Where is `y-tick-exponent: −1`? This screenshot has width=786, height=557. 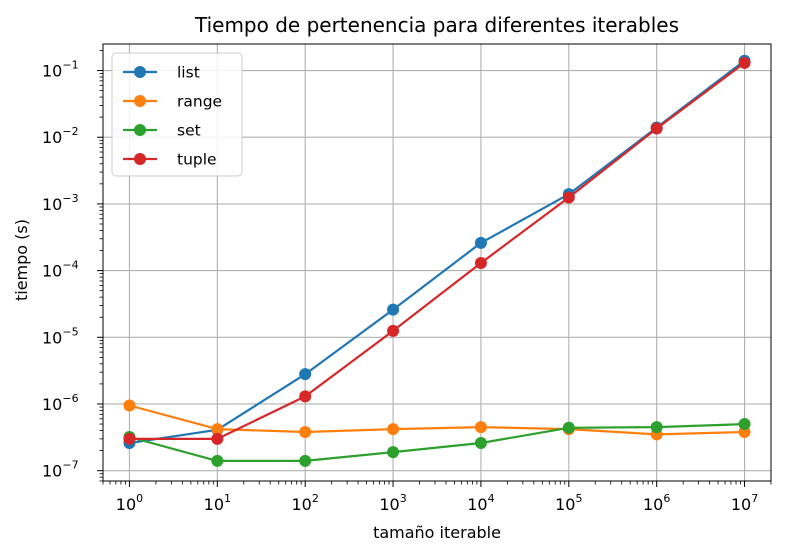 y-tick-exponent: −1 is located at coordinates (70, 65).